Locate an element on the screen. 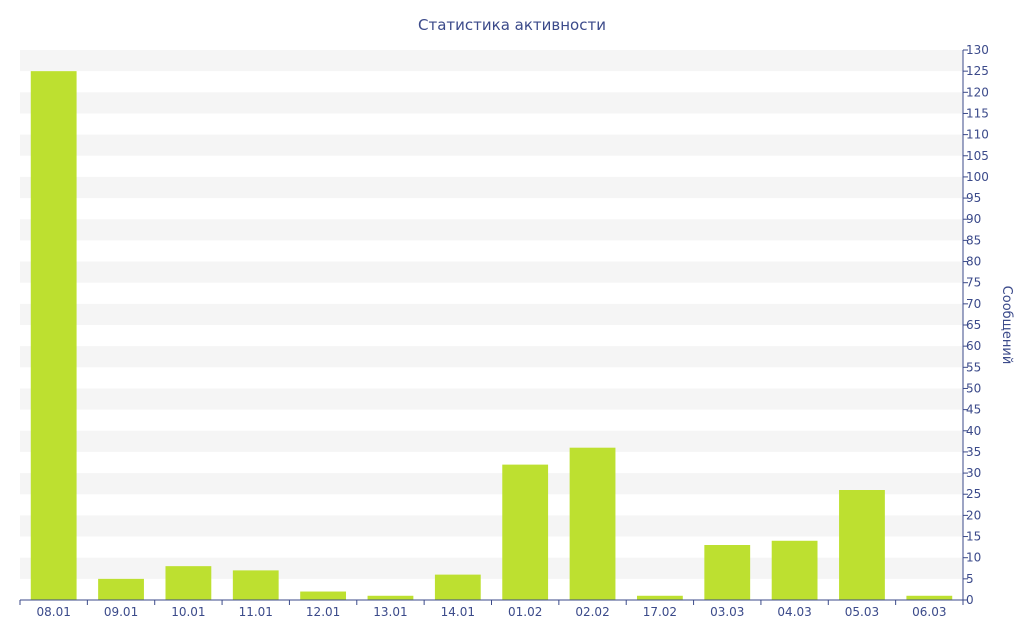  y-tick-label: 5 is located at coordinates (970, 579).